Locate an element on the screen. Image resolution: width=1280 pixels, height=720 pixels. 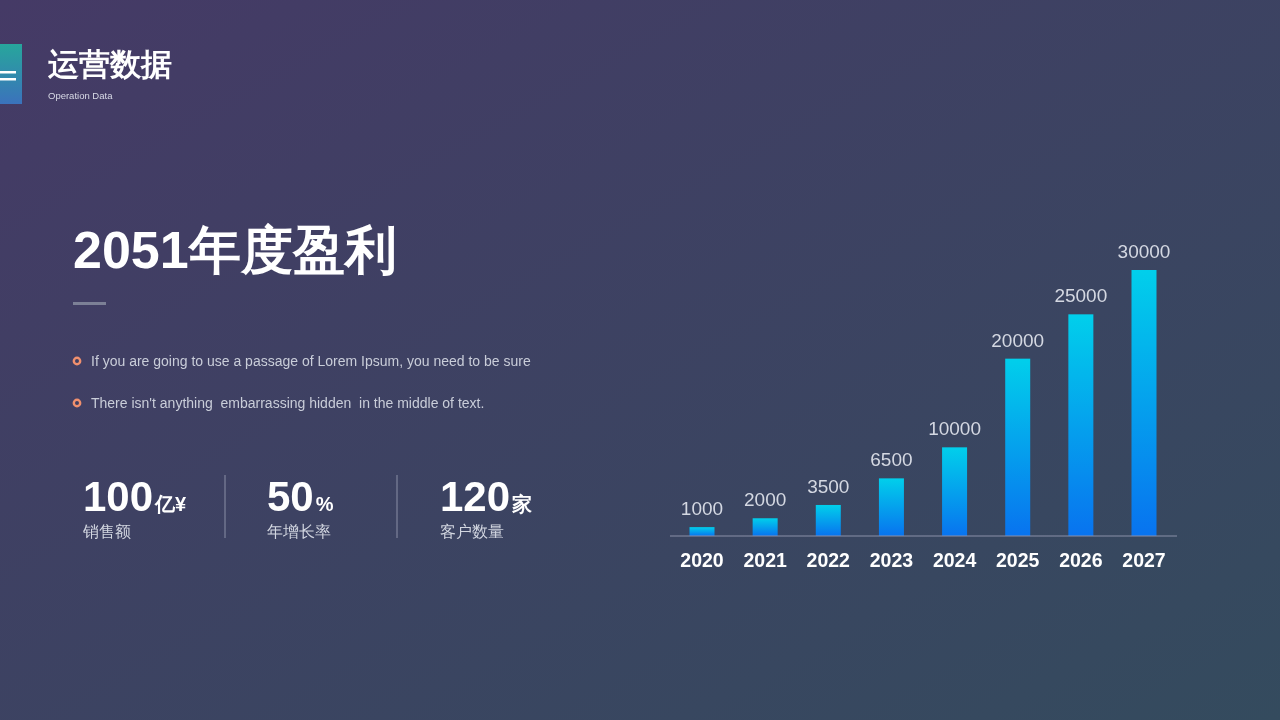
x-tick-label: 2026 is located at coordinates (1081, 560).